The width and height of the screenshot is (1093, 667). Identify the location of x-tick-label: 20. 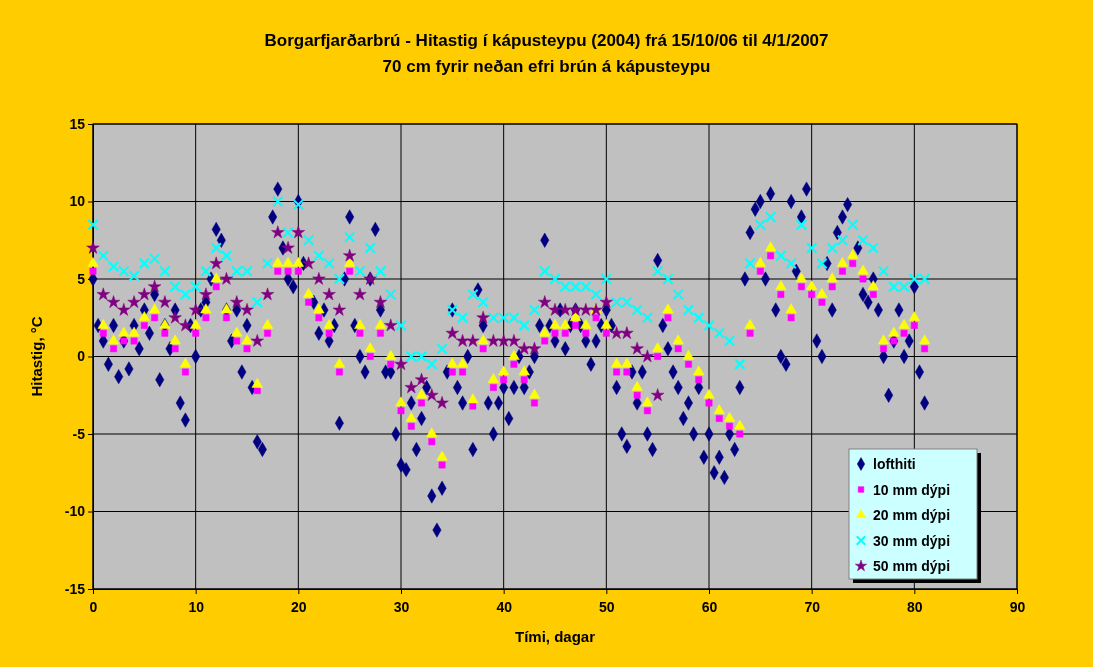
(299, 607).